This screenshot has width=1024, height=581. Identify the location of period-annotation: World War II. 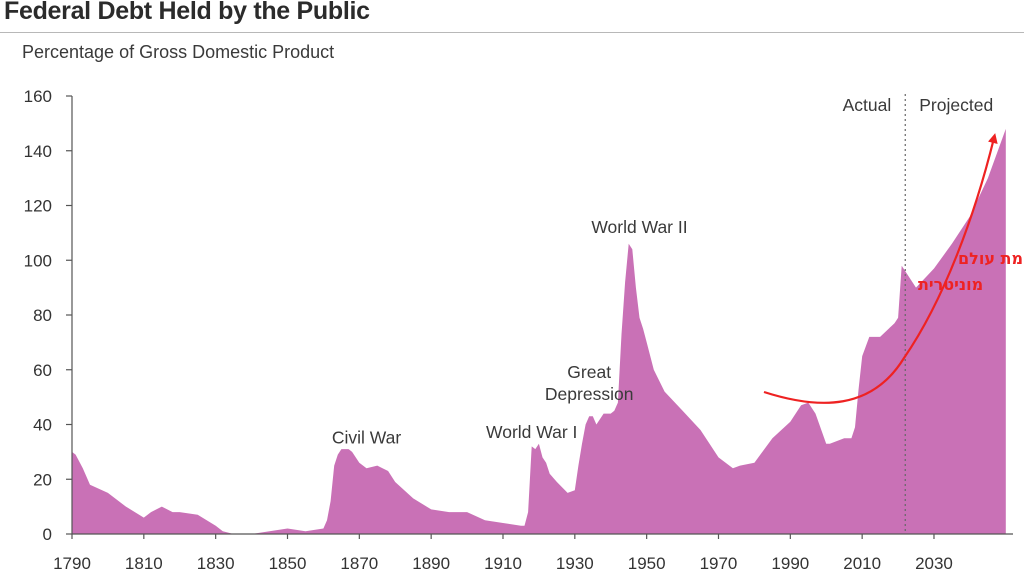
(639, 227).